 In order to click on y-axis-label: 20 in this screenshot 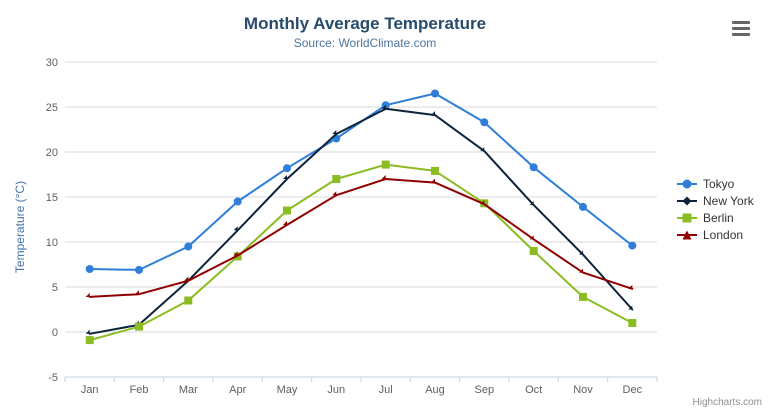, I will do `click(52, 153)`.